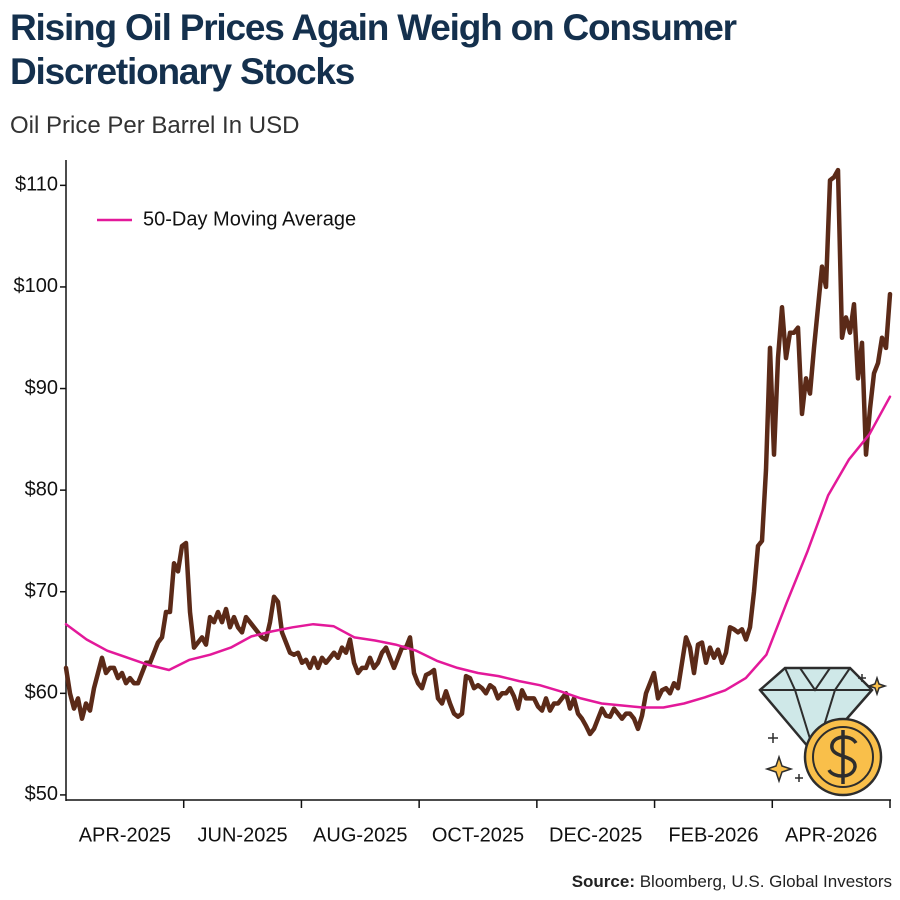 This screenshot has width=900, height=900. Describe the element at coordinates (823, 731) in the screenshot. I see `decoration-icon` at that location.